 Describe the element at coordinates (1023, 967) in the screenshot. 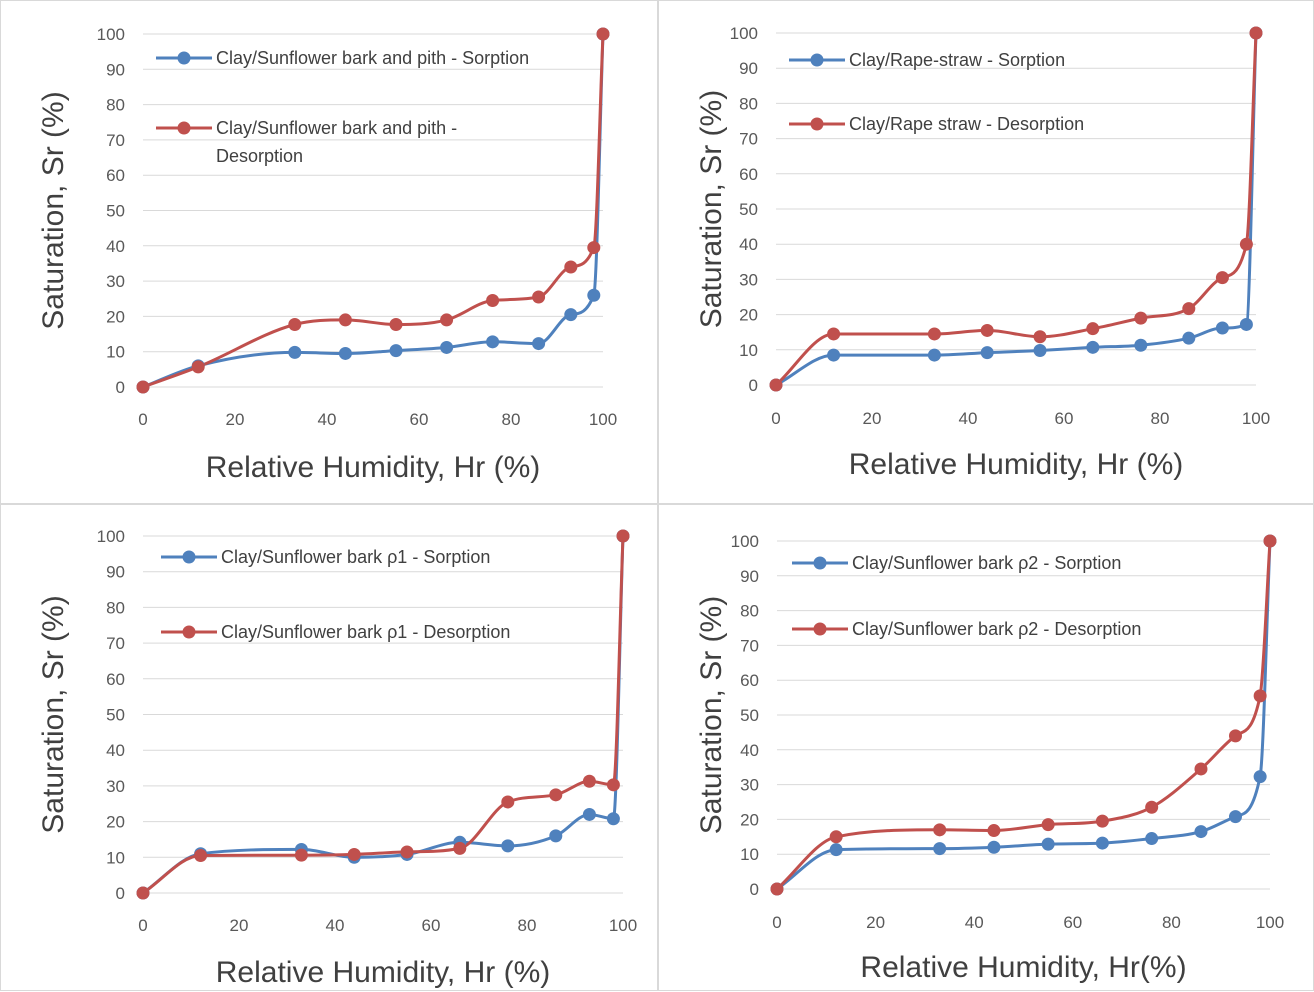

I see `x-axis-title: Relative Humidity, Hr(%)` at that location.